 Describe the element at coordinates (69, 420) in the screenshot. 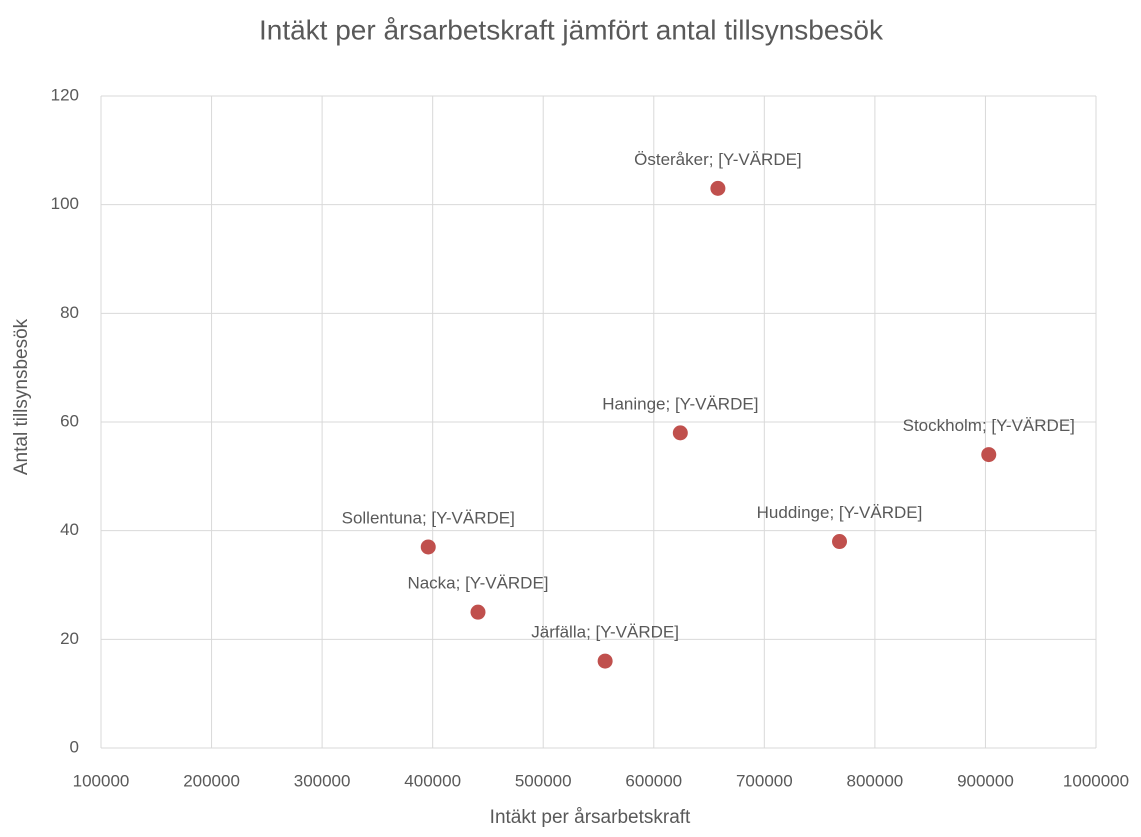

I see `y-tick-label: 60` at that location.